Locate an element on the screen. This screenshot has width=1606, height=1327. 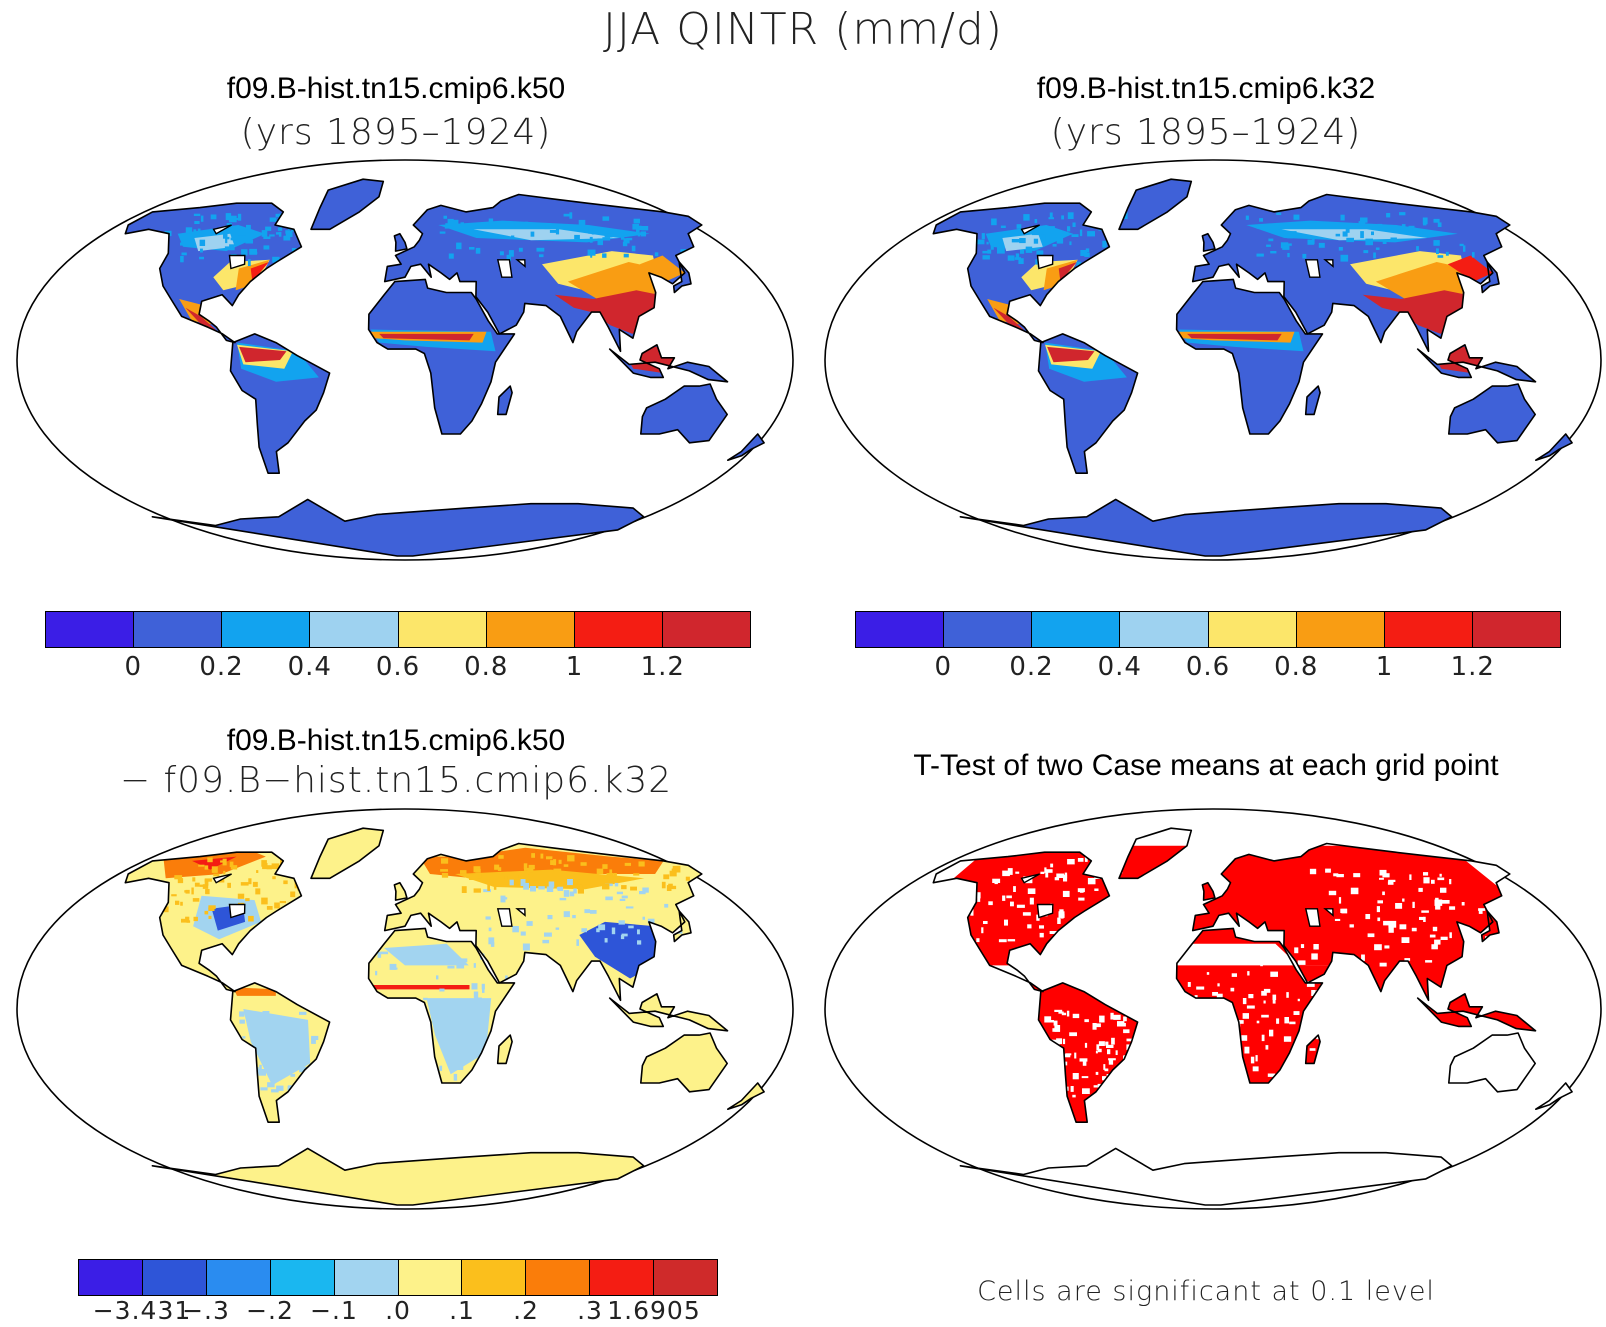
colorbar-ticks-diff: −3.431 −.3 −.2 −.1 .0 .1 .2 .3 1.6905 is located at coordinates (398, 1311).